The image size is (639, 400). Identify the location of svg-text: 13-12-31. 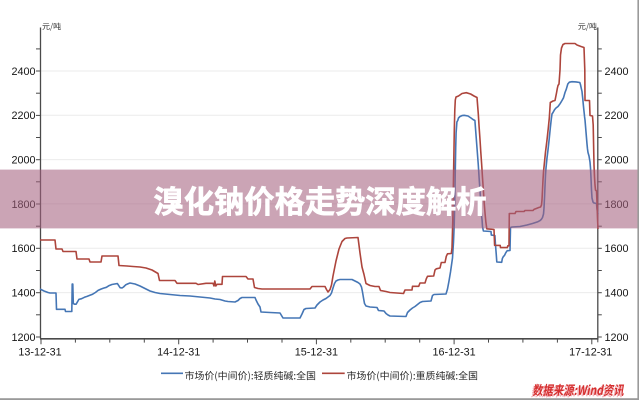
(39, 353).